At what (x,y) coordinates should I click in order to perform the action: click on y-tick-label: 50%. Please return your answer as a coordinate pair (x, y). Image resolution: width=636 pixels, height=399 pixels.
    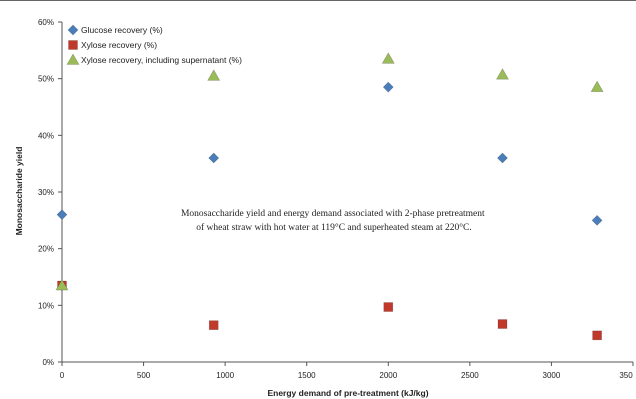
    Looking at the image, I should click on (46, 79).